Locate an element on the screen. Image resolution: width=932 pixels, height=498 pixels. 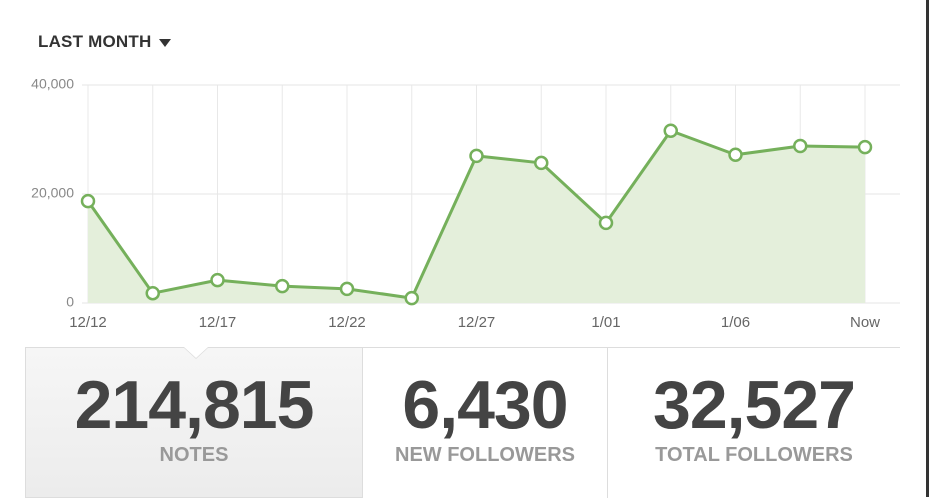
stat-value: 6,430 is located at coordinates (485, 405).